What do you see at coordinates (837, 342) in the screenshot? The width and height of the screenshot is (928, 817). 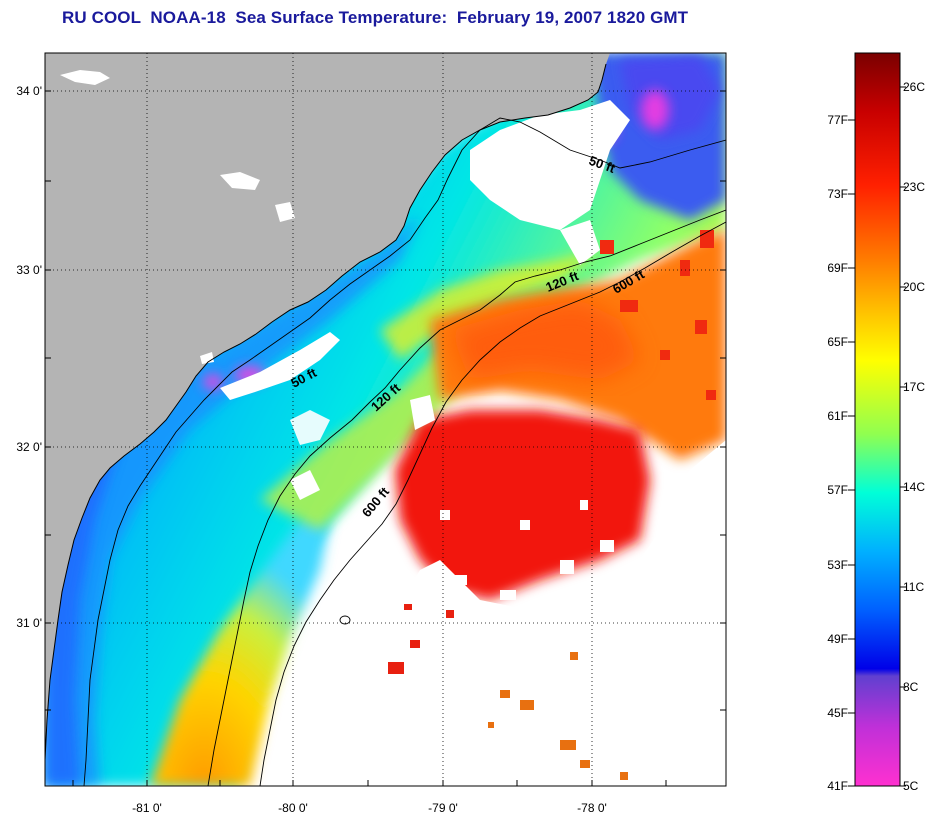 I see `colorbar-label-65f: 65F` at bounding box center [837, 342].